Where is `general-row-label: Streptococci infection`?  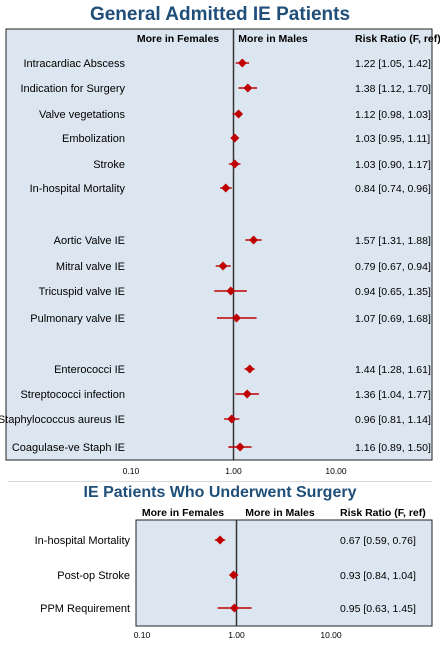
general-row-label: Streptococci infection is located at coordinates (72, 395).